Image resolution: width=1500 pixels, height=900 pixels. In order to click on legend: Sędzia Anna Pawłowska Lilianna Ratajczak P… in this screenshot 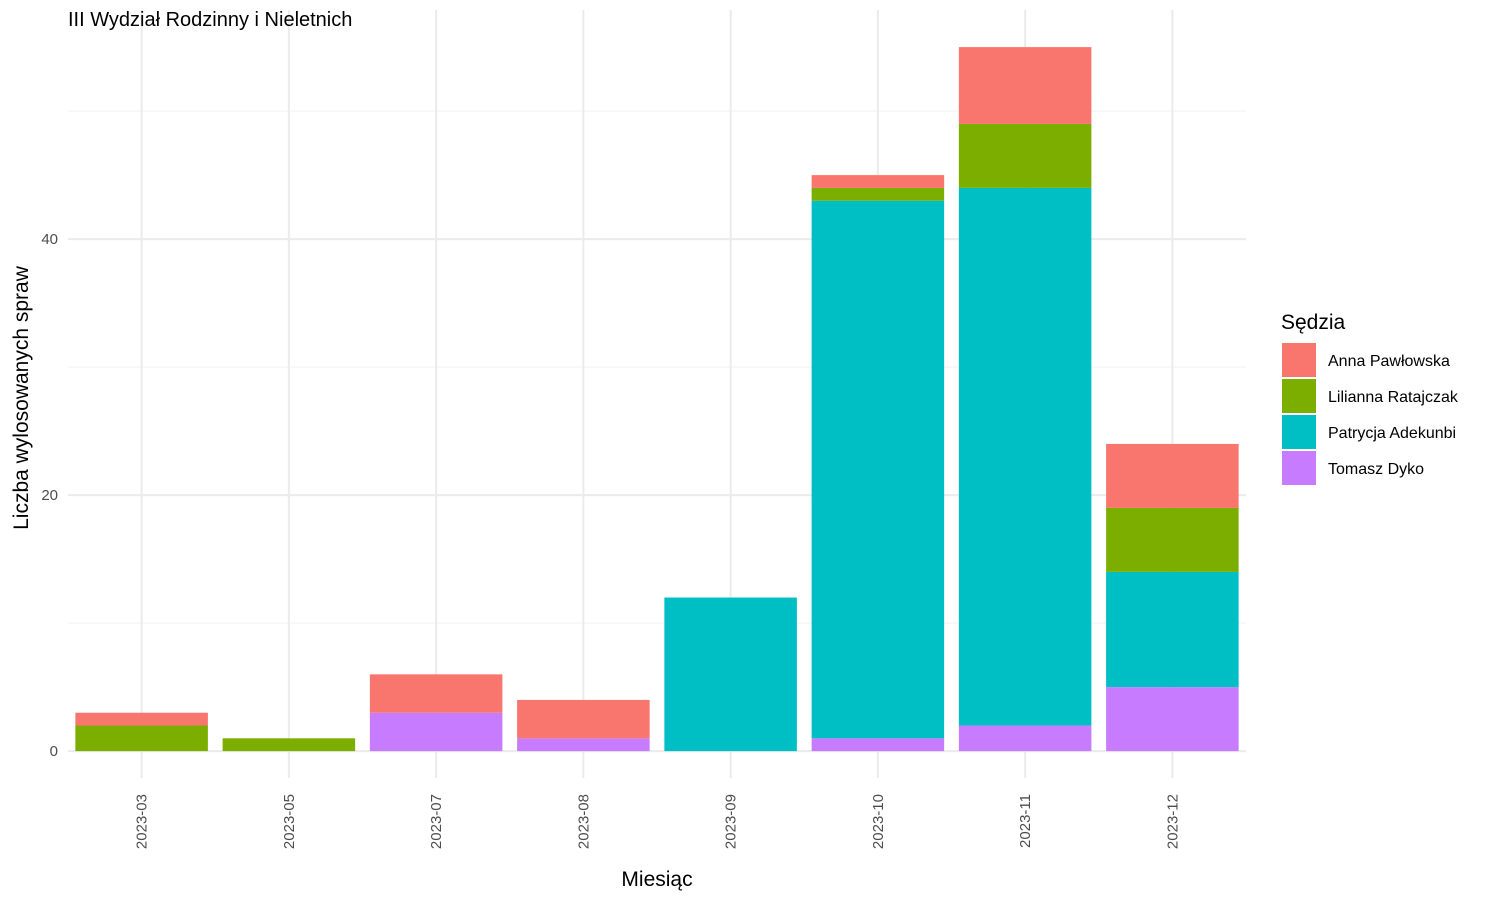, I will do `click(1370, 398)`.